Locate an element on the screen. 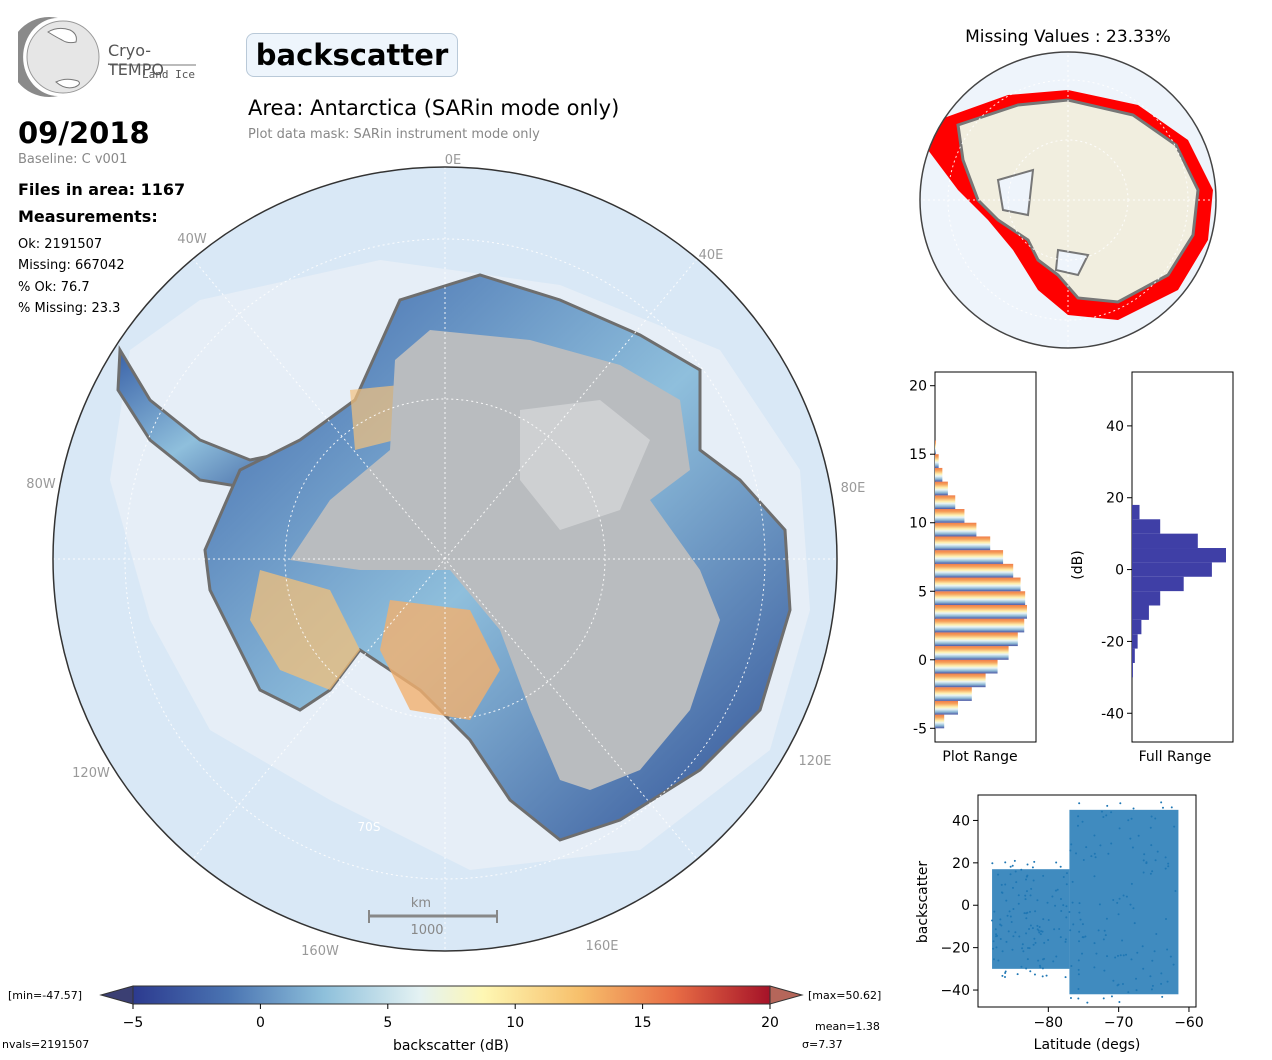 Image resolution: width=1272 pixels, height=1060 pixels. measurements-heading: Measurements: is located at coordinates (88, 216).